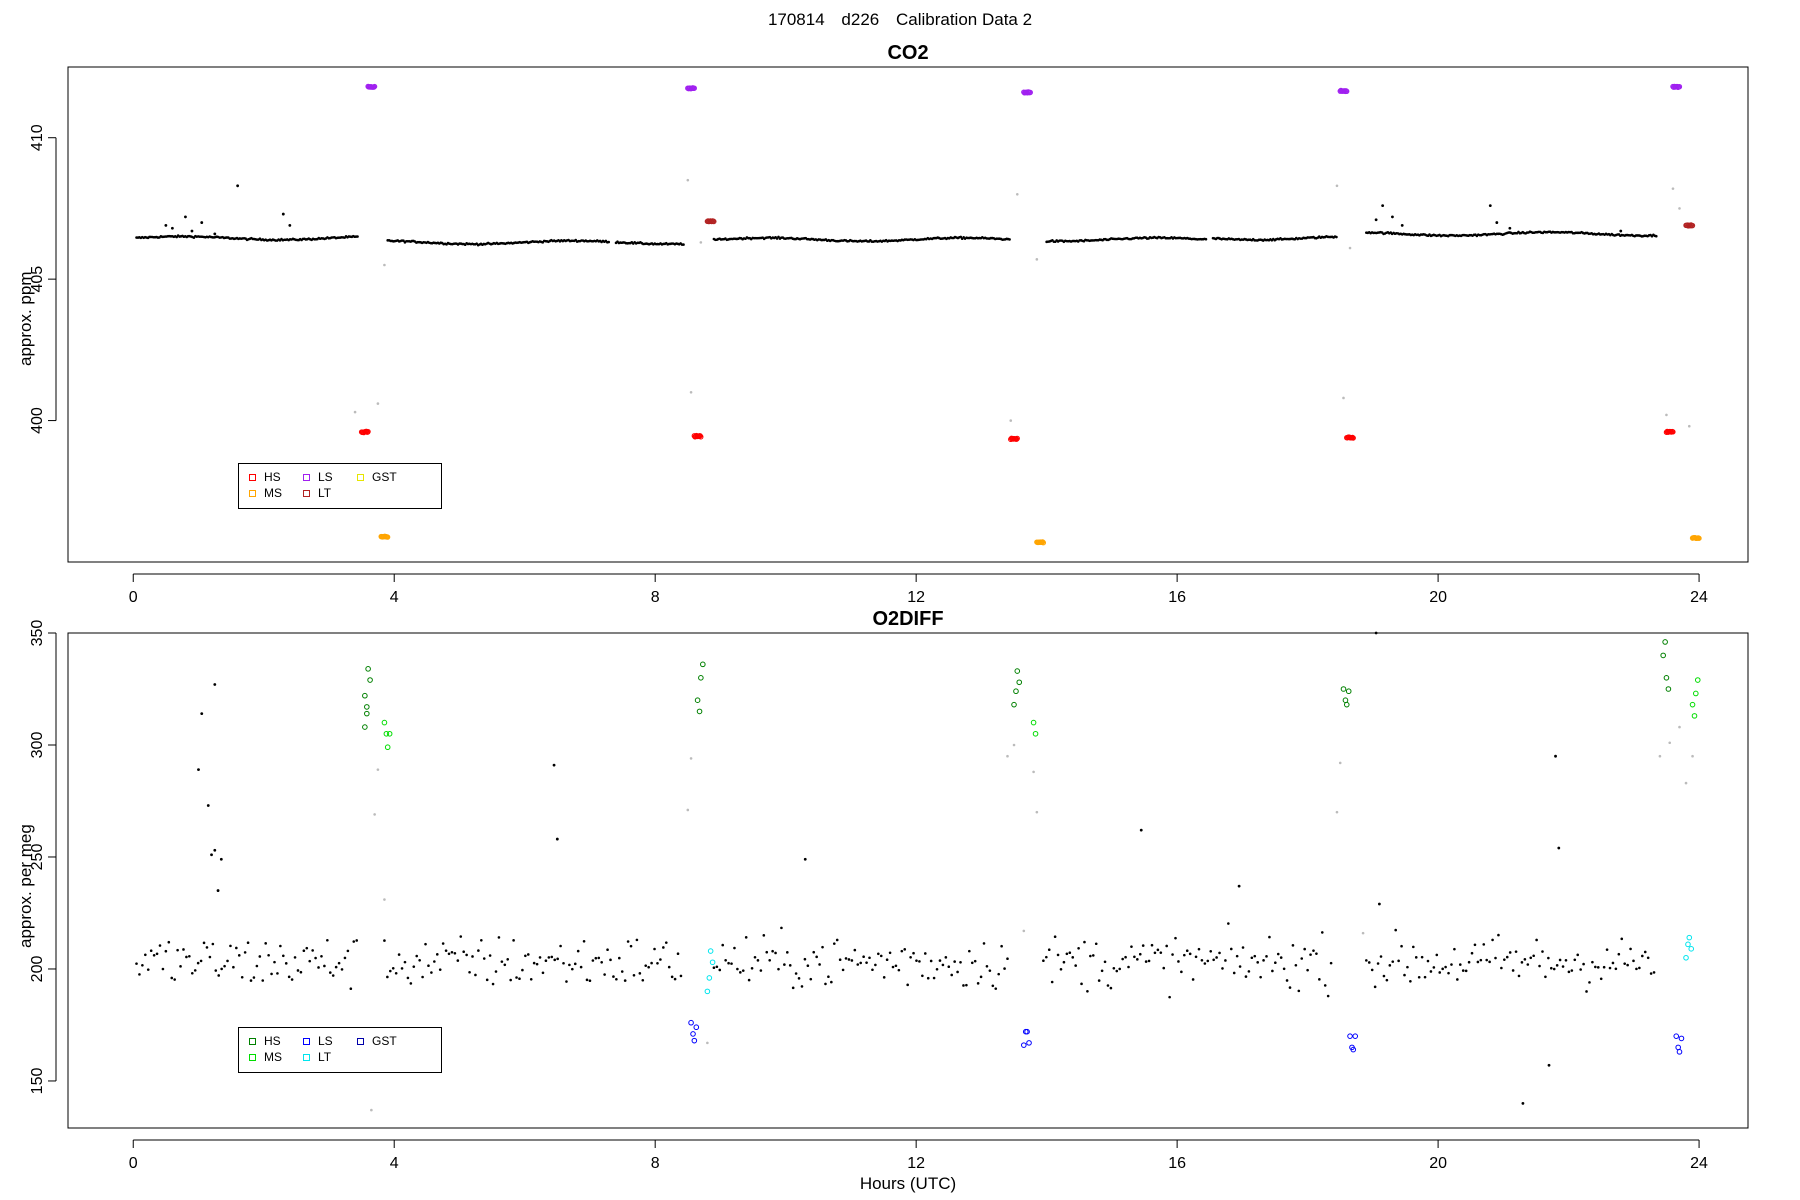  Describe the element at coordinates (318, 1041) in the screenshot. I see `legend-item-ls: LS` at that location.